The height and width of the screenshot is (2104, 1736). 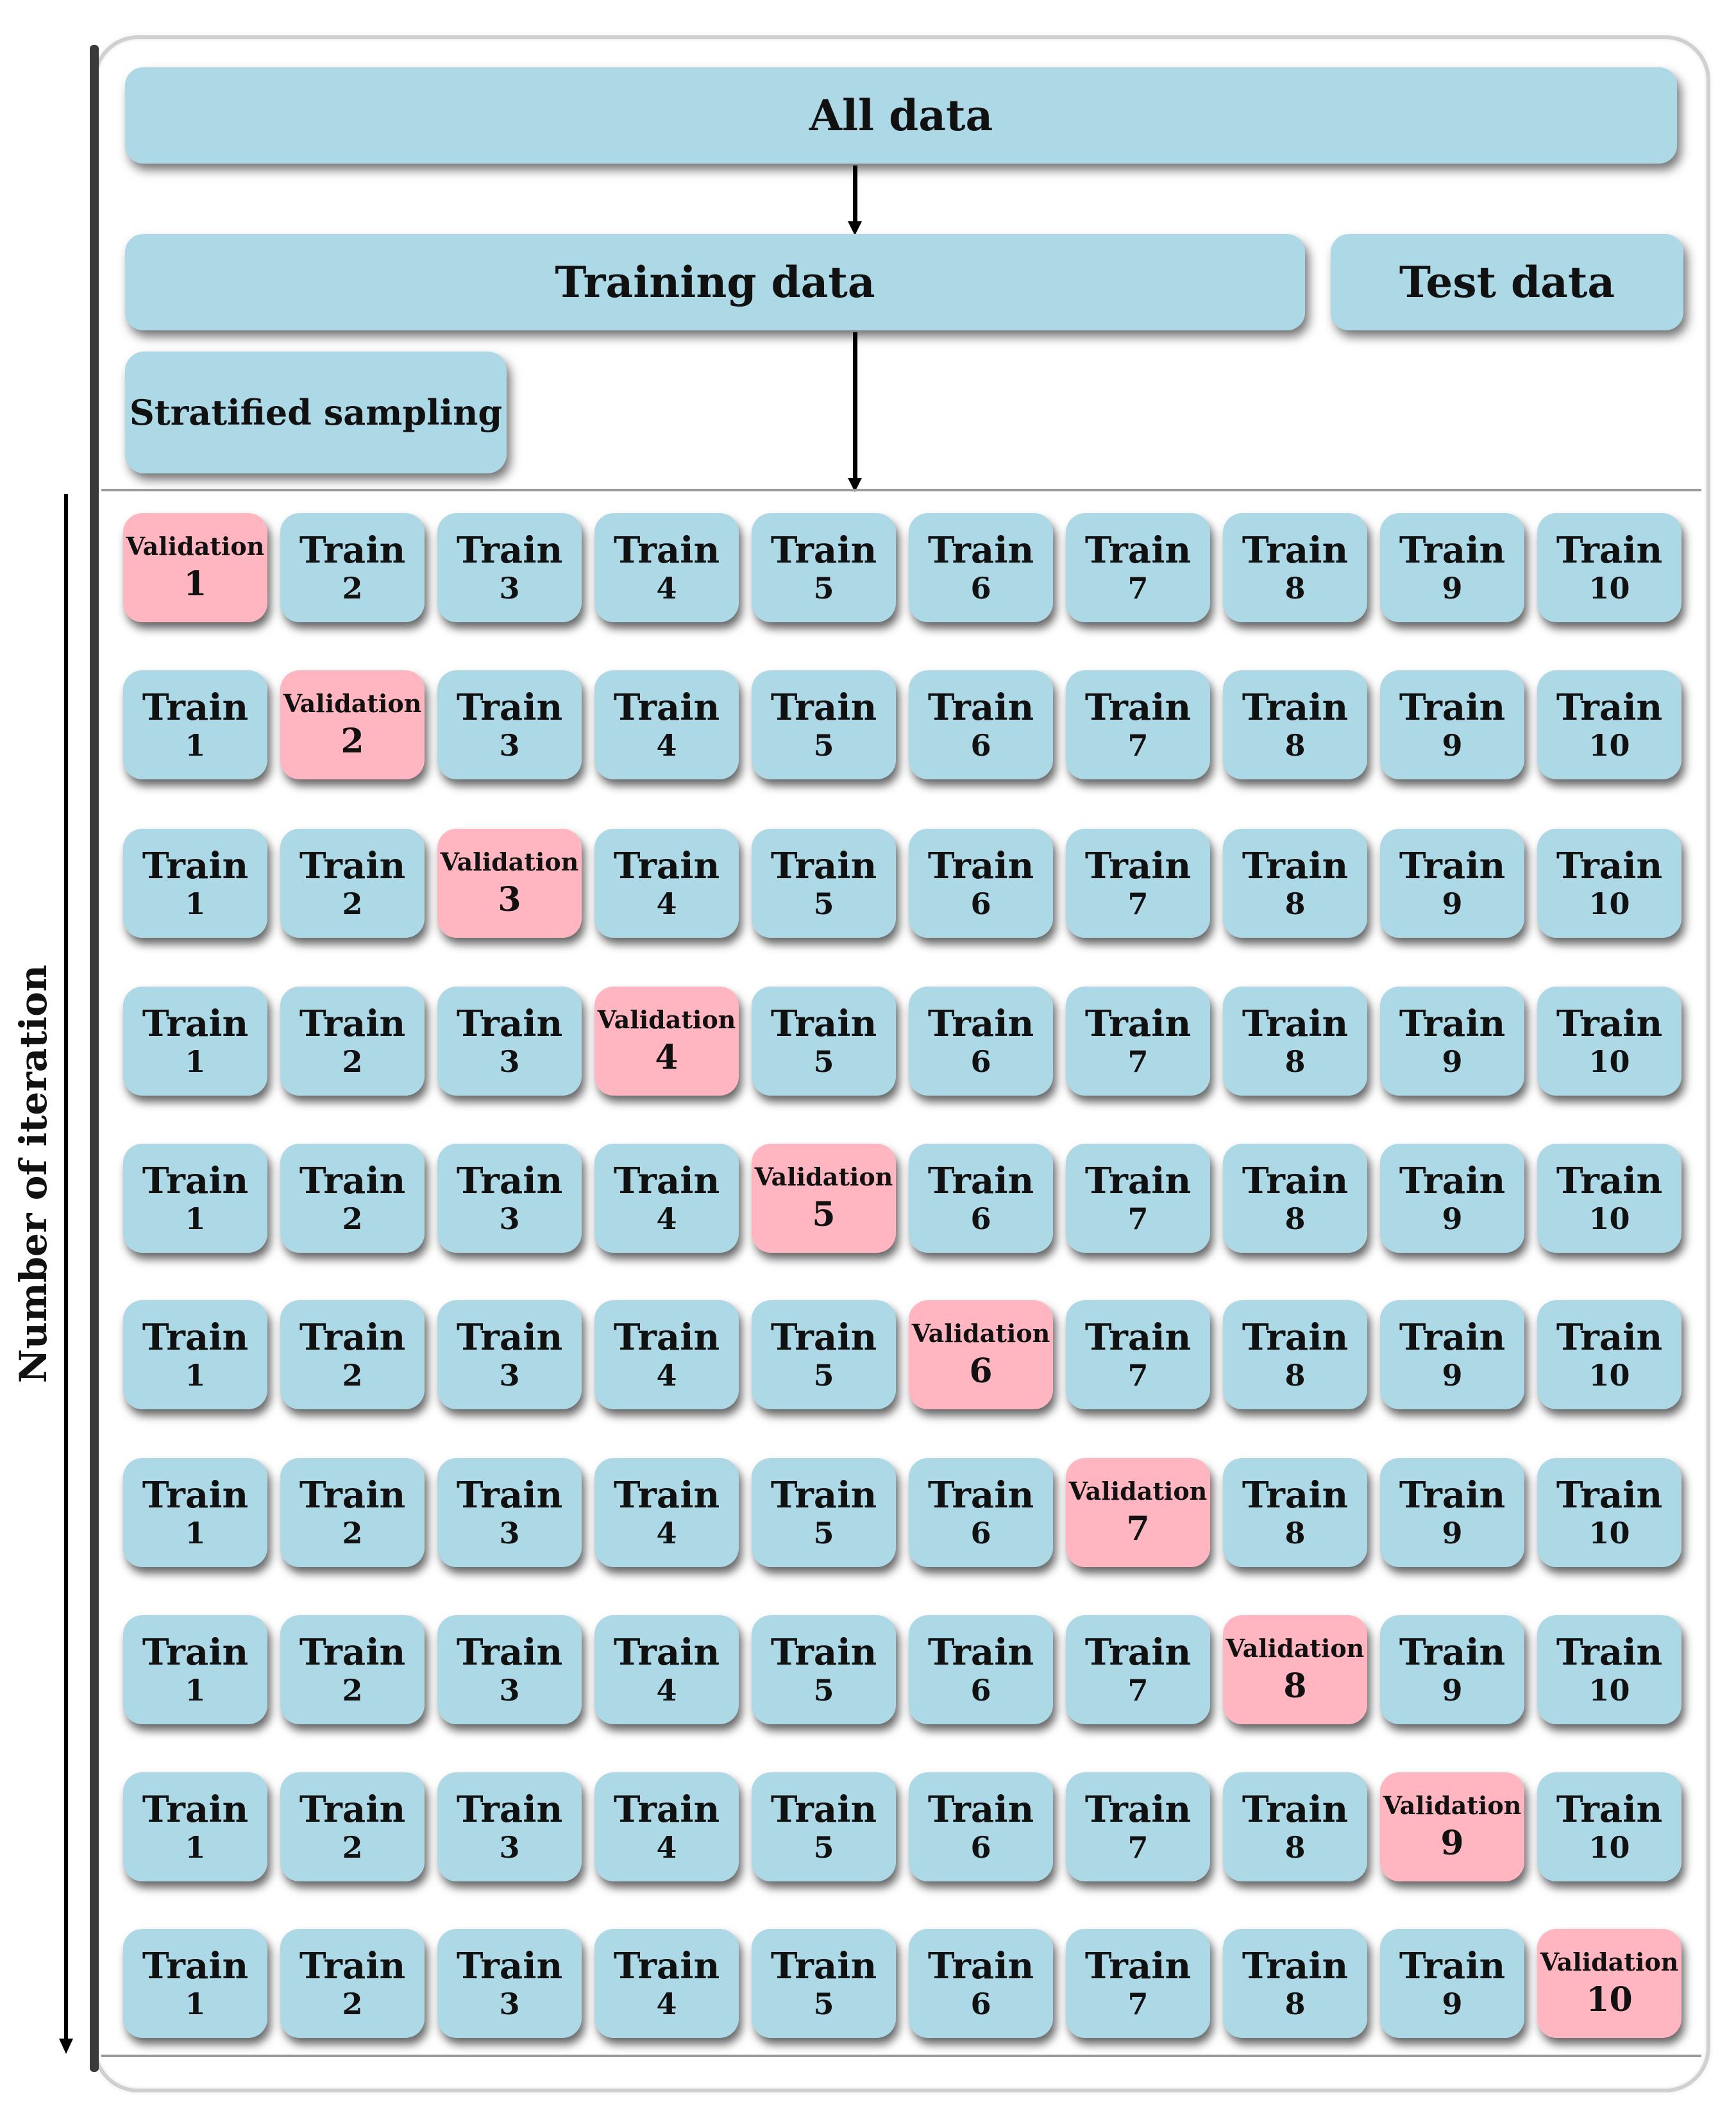 What do you see at coordinates (66, 1267) in the screenshot?
I see `iteration-axis-line` at bounding box center [66, 1267].